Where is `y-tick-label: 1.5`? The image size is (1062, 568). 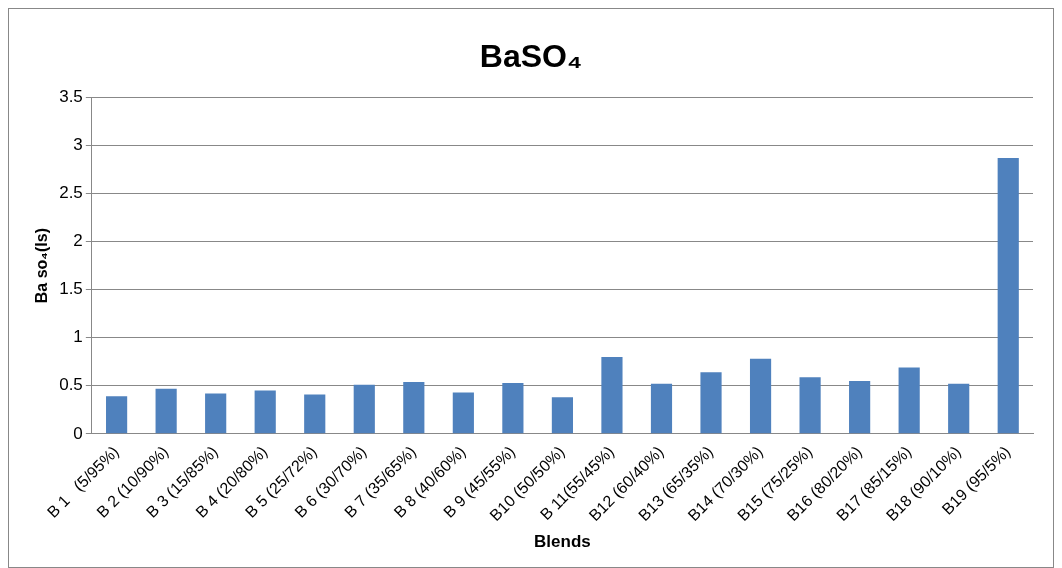
y-tick-label: 1.5 is located at coordinates (71, 289).